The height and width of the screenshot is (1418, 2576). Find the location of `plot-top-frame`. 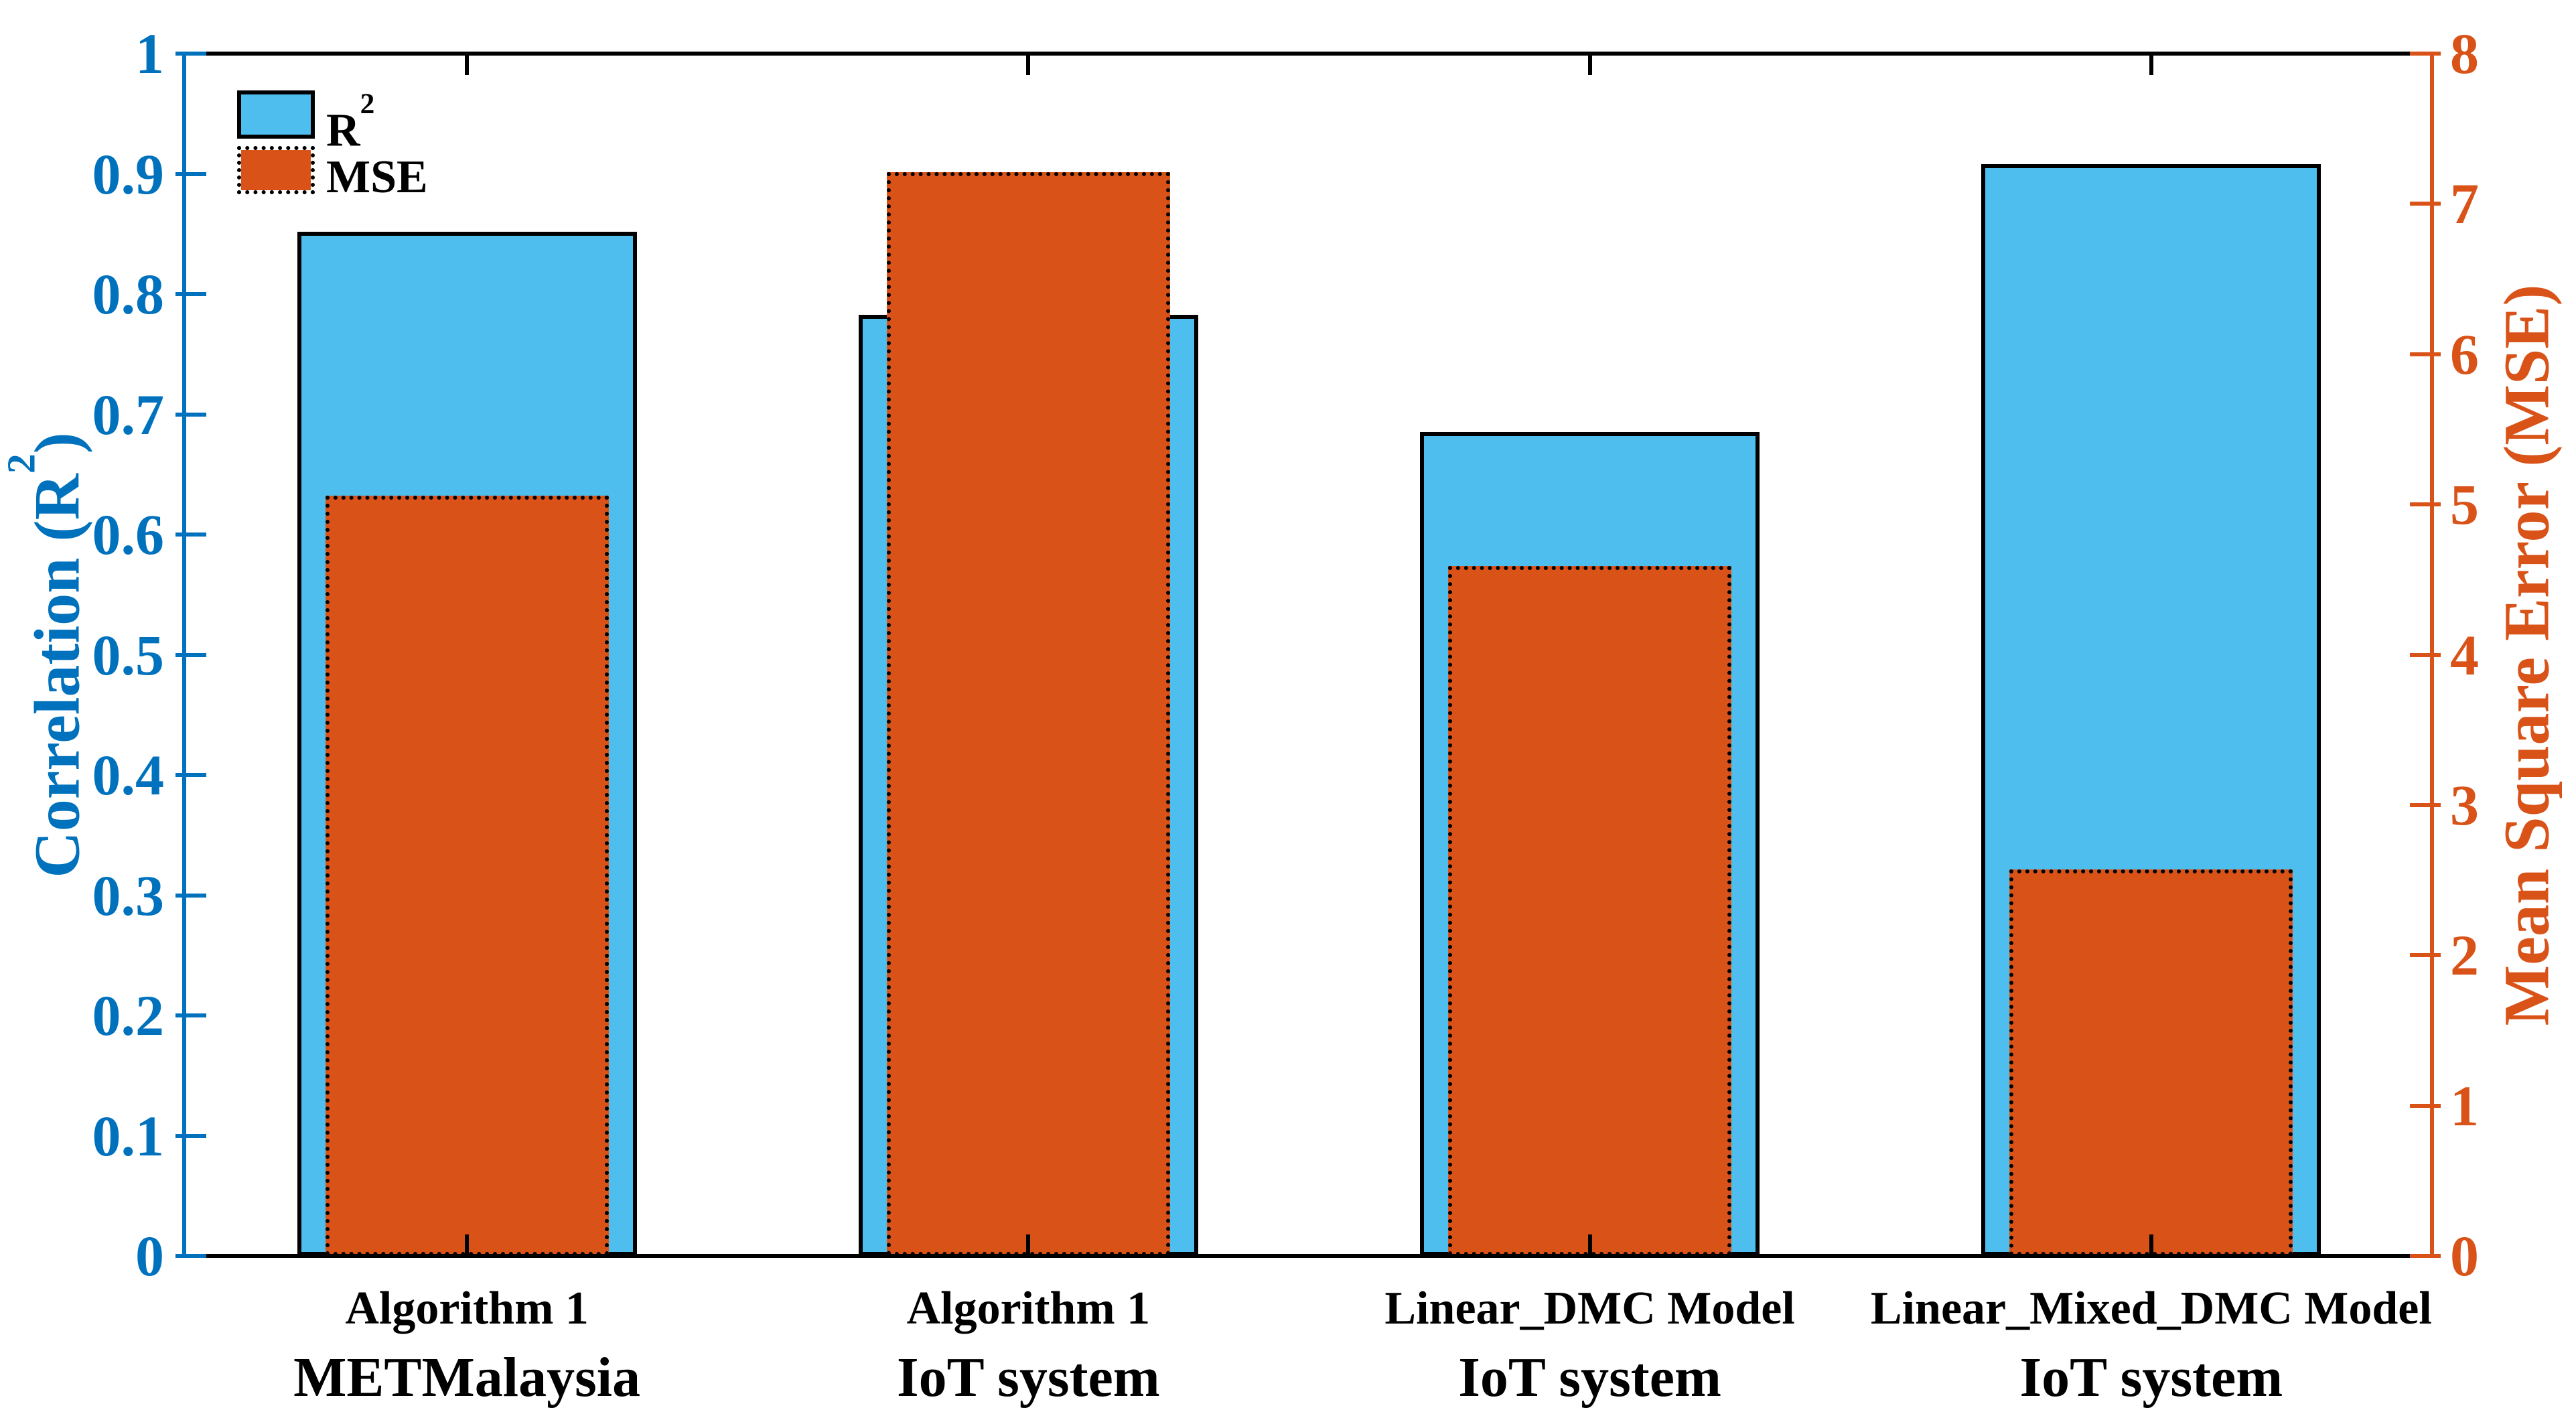

plot-top-frame is located at coordinates (1310, 54).